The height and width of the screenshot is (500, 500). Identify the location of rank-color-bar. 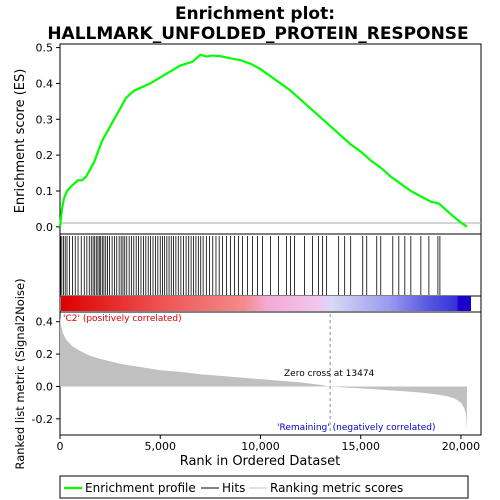
(270, 304).